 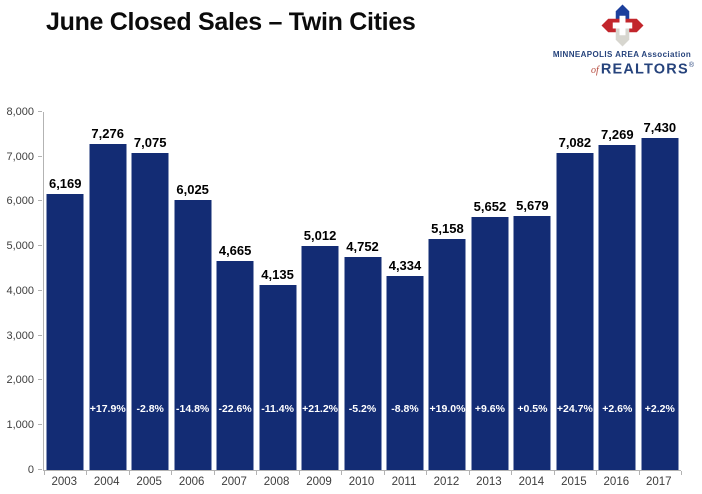 What do you see at coordinates (447, 409) in the screenshot?
I see `bar-pct-label: +19.0%` at bounding box center [447, 409].